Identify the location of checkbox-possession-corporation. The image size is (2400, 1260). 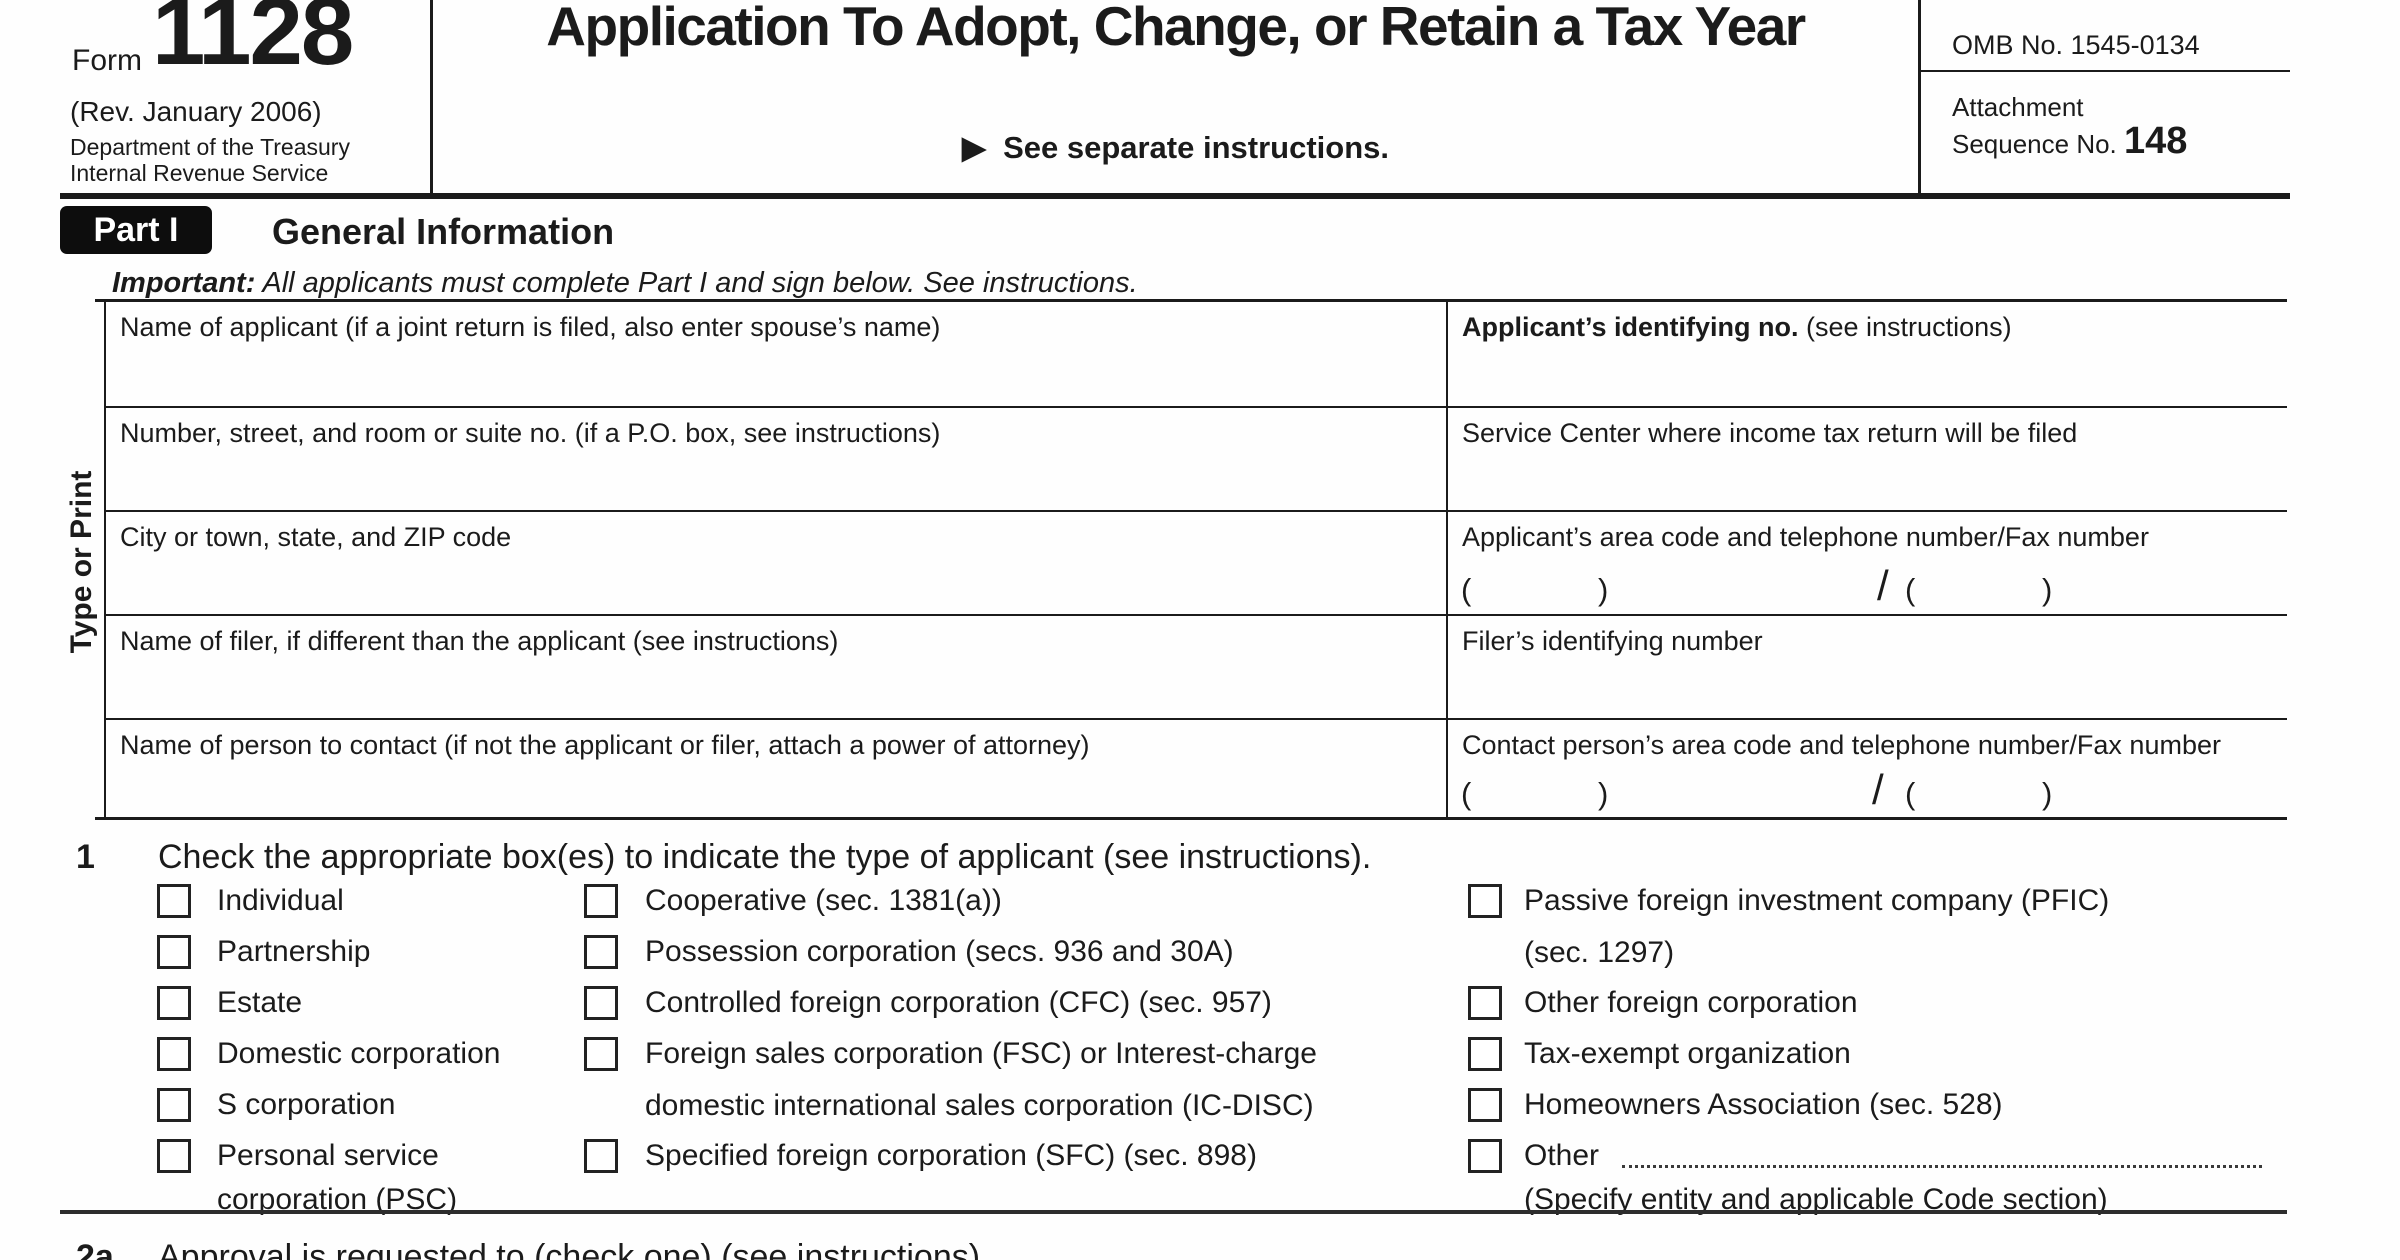
(601, 952).